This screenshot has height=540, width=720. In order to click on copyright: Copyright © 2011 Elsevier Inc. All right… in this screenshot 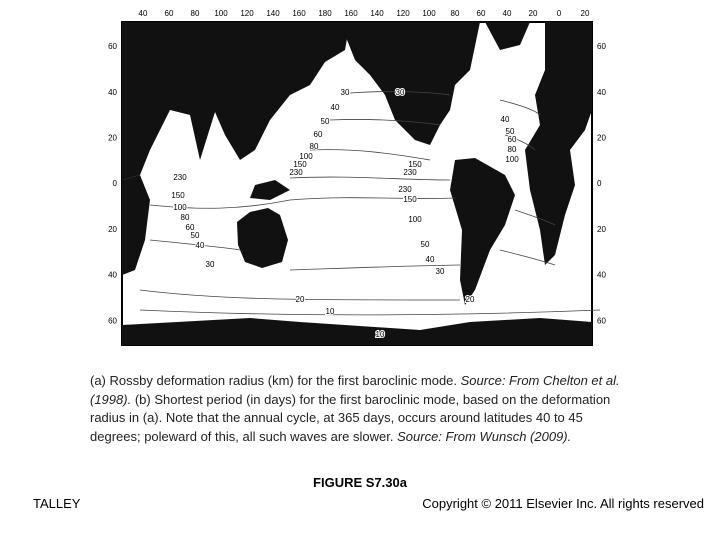, I will do `click(563, 503)`.